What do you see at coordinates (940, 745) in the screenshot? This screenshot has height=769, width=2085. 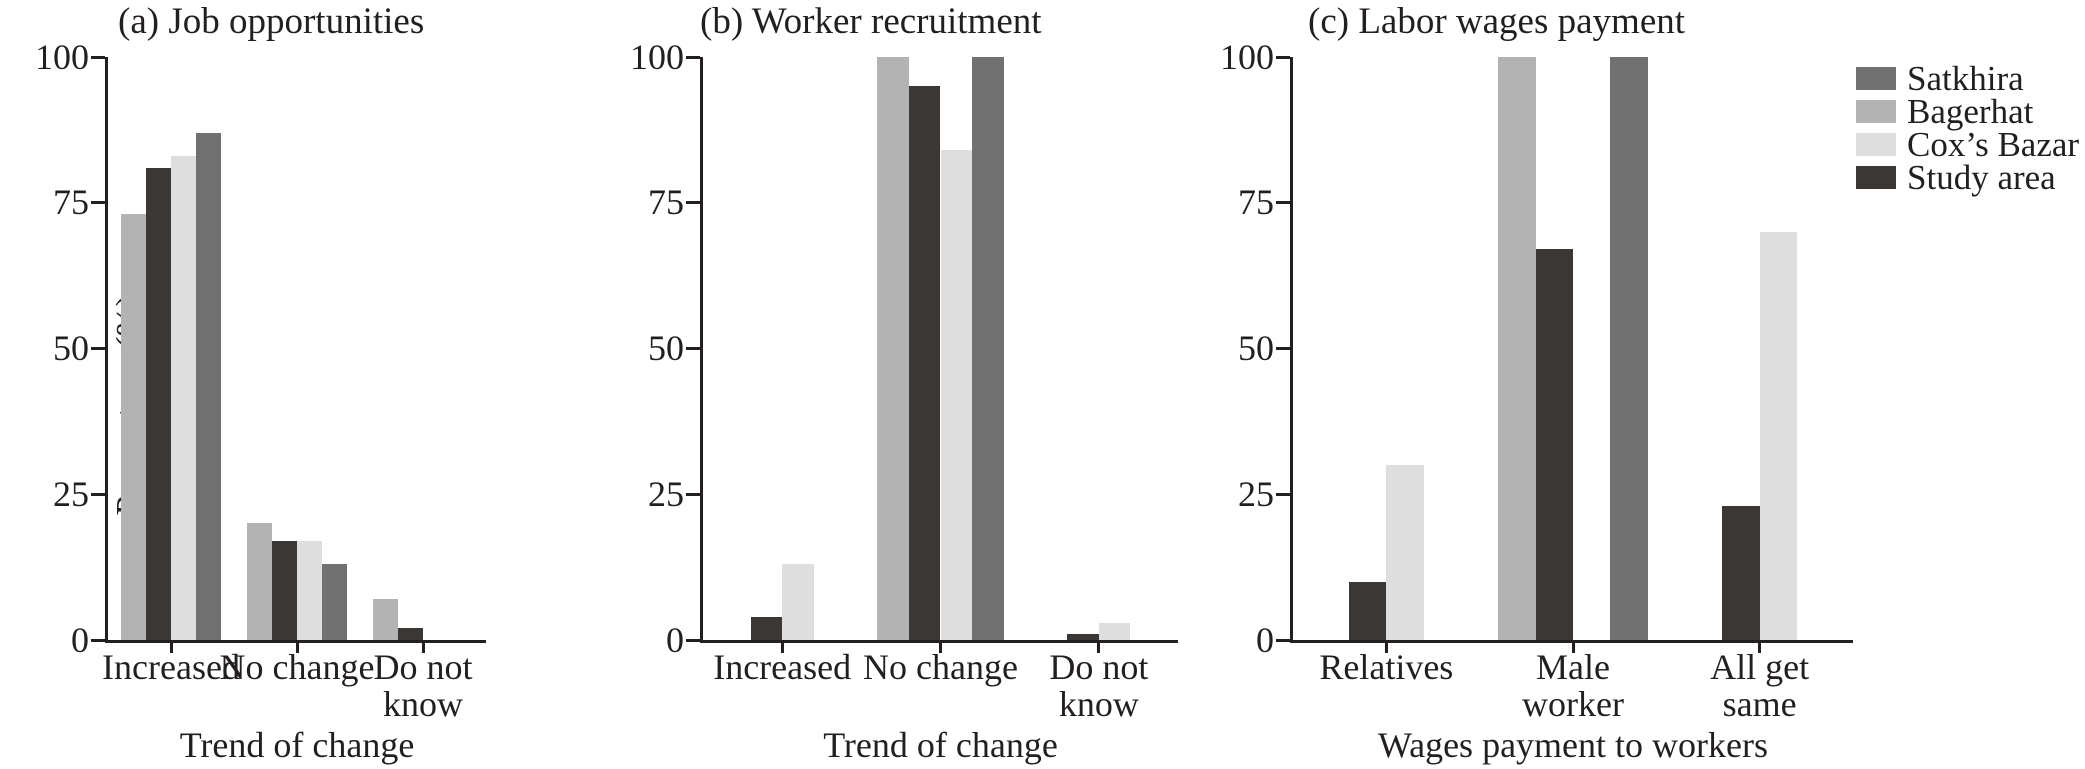 I see `panel-b-x-axis-title: Trend of change` at bounding box center [940, 745].